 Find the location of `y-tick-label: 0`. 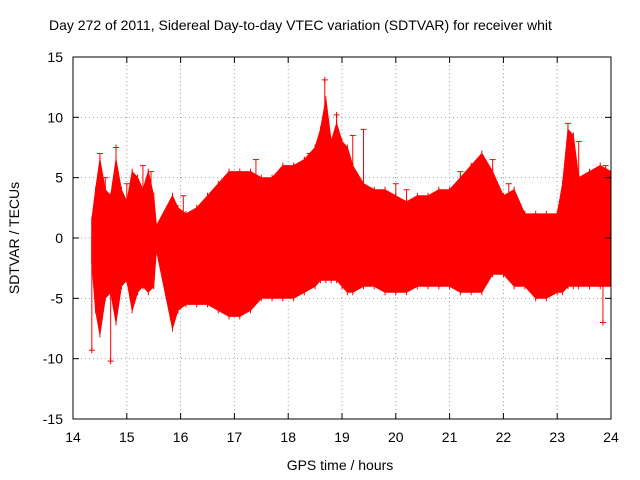

y-tick-label: 0 is located at coordinates (59, 238).